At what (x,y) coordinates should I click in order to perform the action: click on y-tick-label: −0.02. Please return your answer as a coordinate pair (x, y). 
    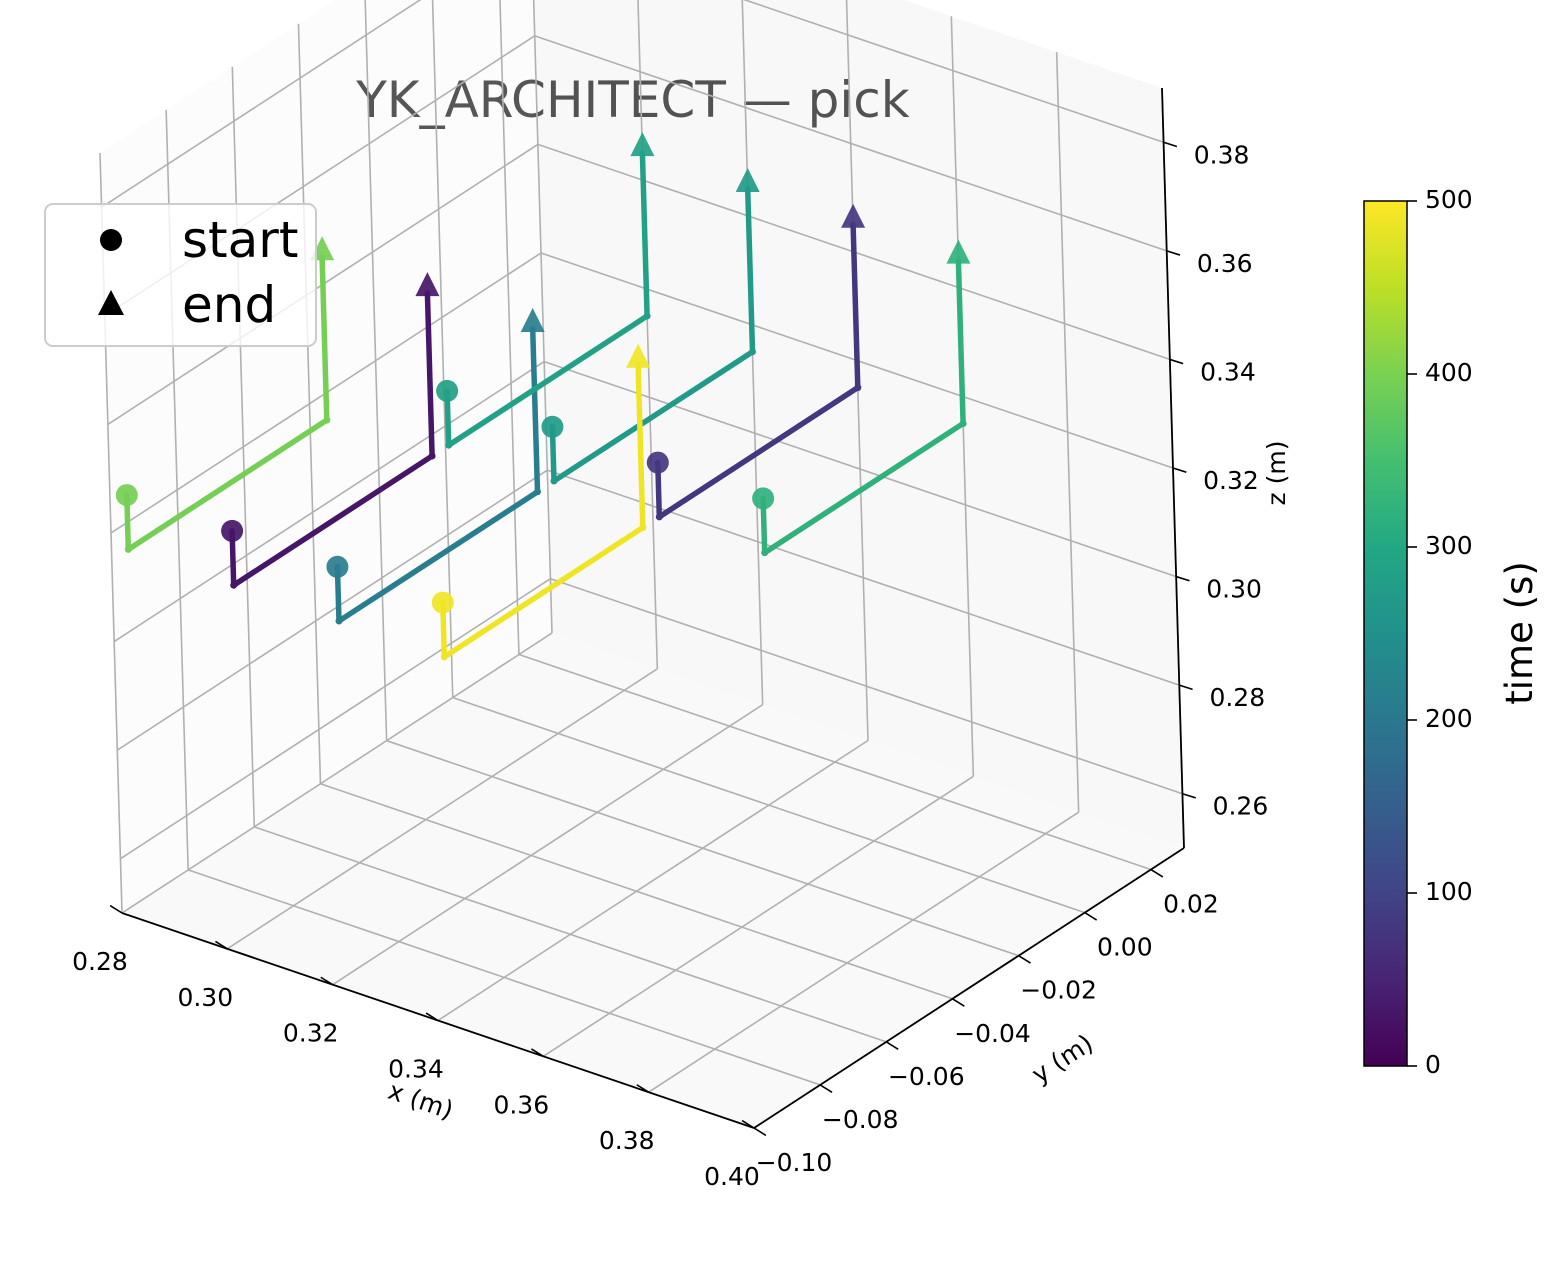
    Looking at the image, I should click on (1058, 990).